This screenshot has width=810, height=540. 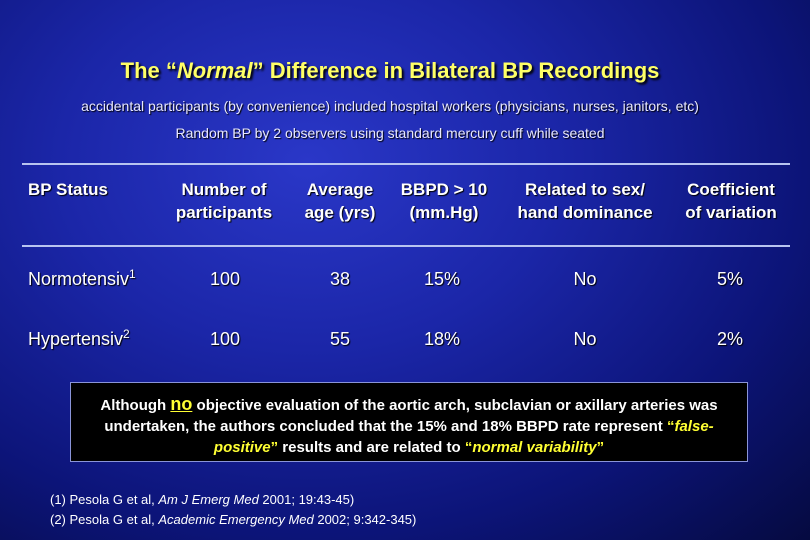 I want to click on header-bp-status-line1: BP Status, so click(x=68, y=189).